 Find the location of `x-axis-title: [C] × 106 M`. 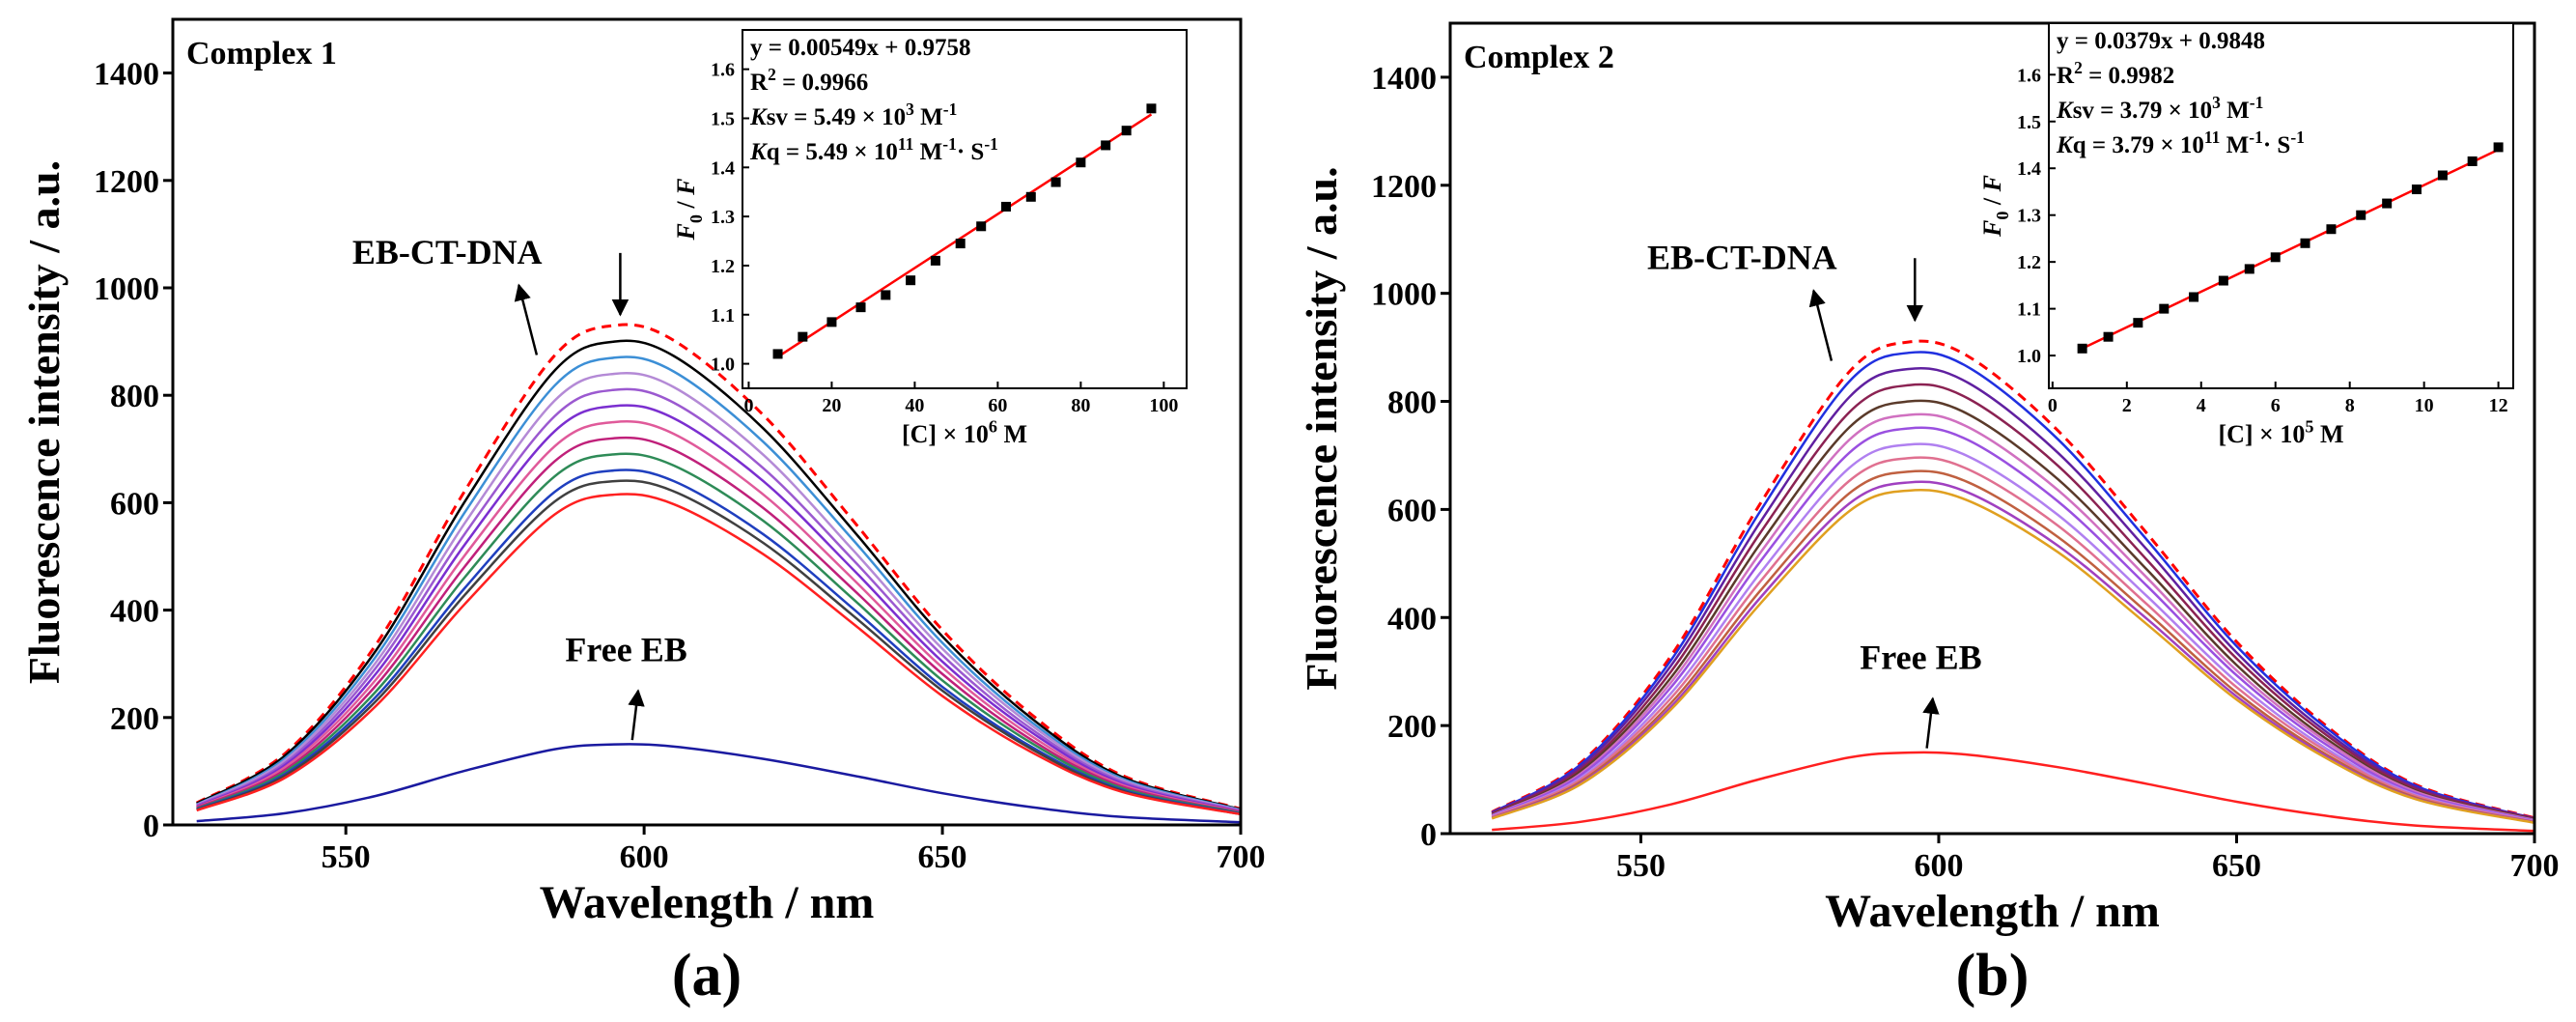

x-axis-title: [C] × 106 M is located at coordinates (965, 433).